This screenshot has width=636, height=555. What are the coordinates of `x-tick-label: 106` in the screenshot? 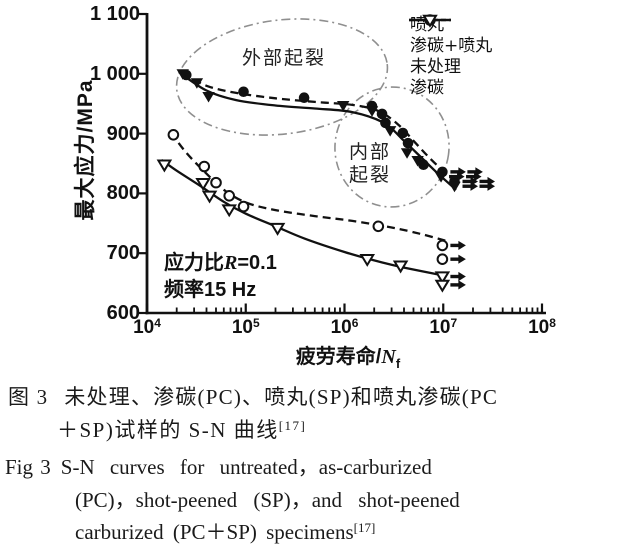 It's located at (344, 327).